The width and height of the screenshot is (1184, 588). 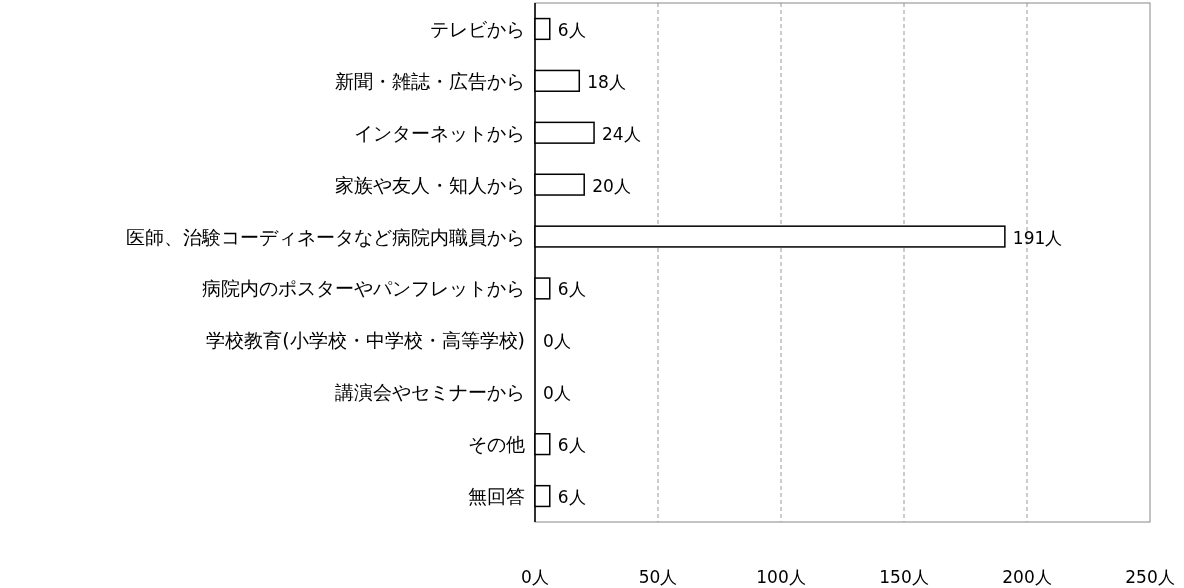 What do you see at coordinates (658, 577) in the screenshot?
I see `x-tick-label: 50人` at bounding box center [658, 577].